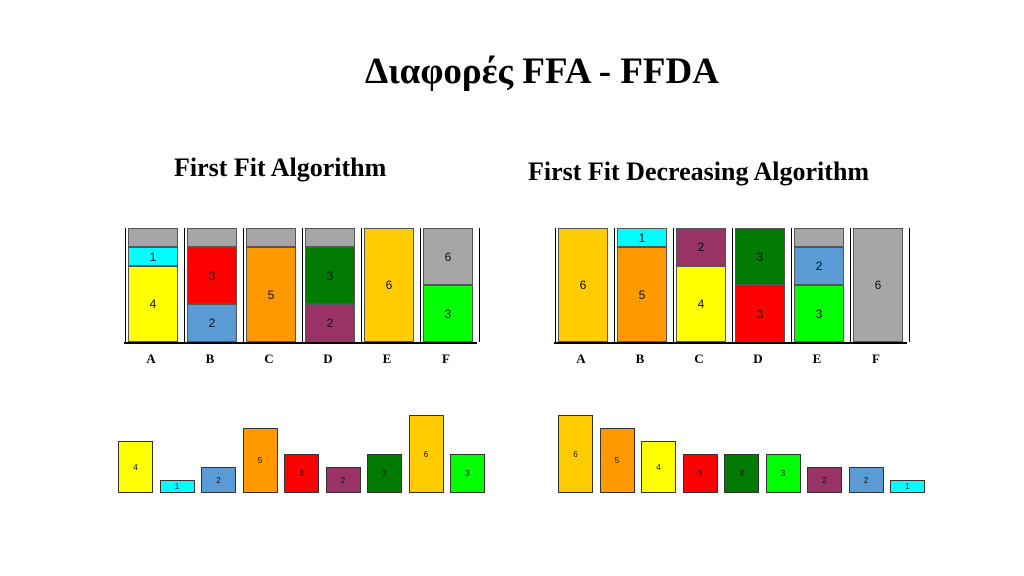 This screenshot has height=576, width=1024. What do you see at coordinates (542, 71) in the screenshot?
I see `page-title: Διαφορές FFA - FFDA` at bounding box center [542, 71].